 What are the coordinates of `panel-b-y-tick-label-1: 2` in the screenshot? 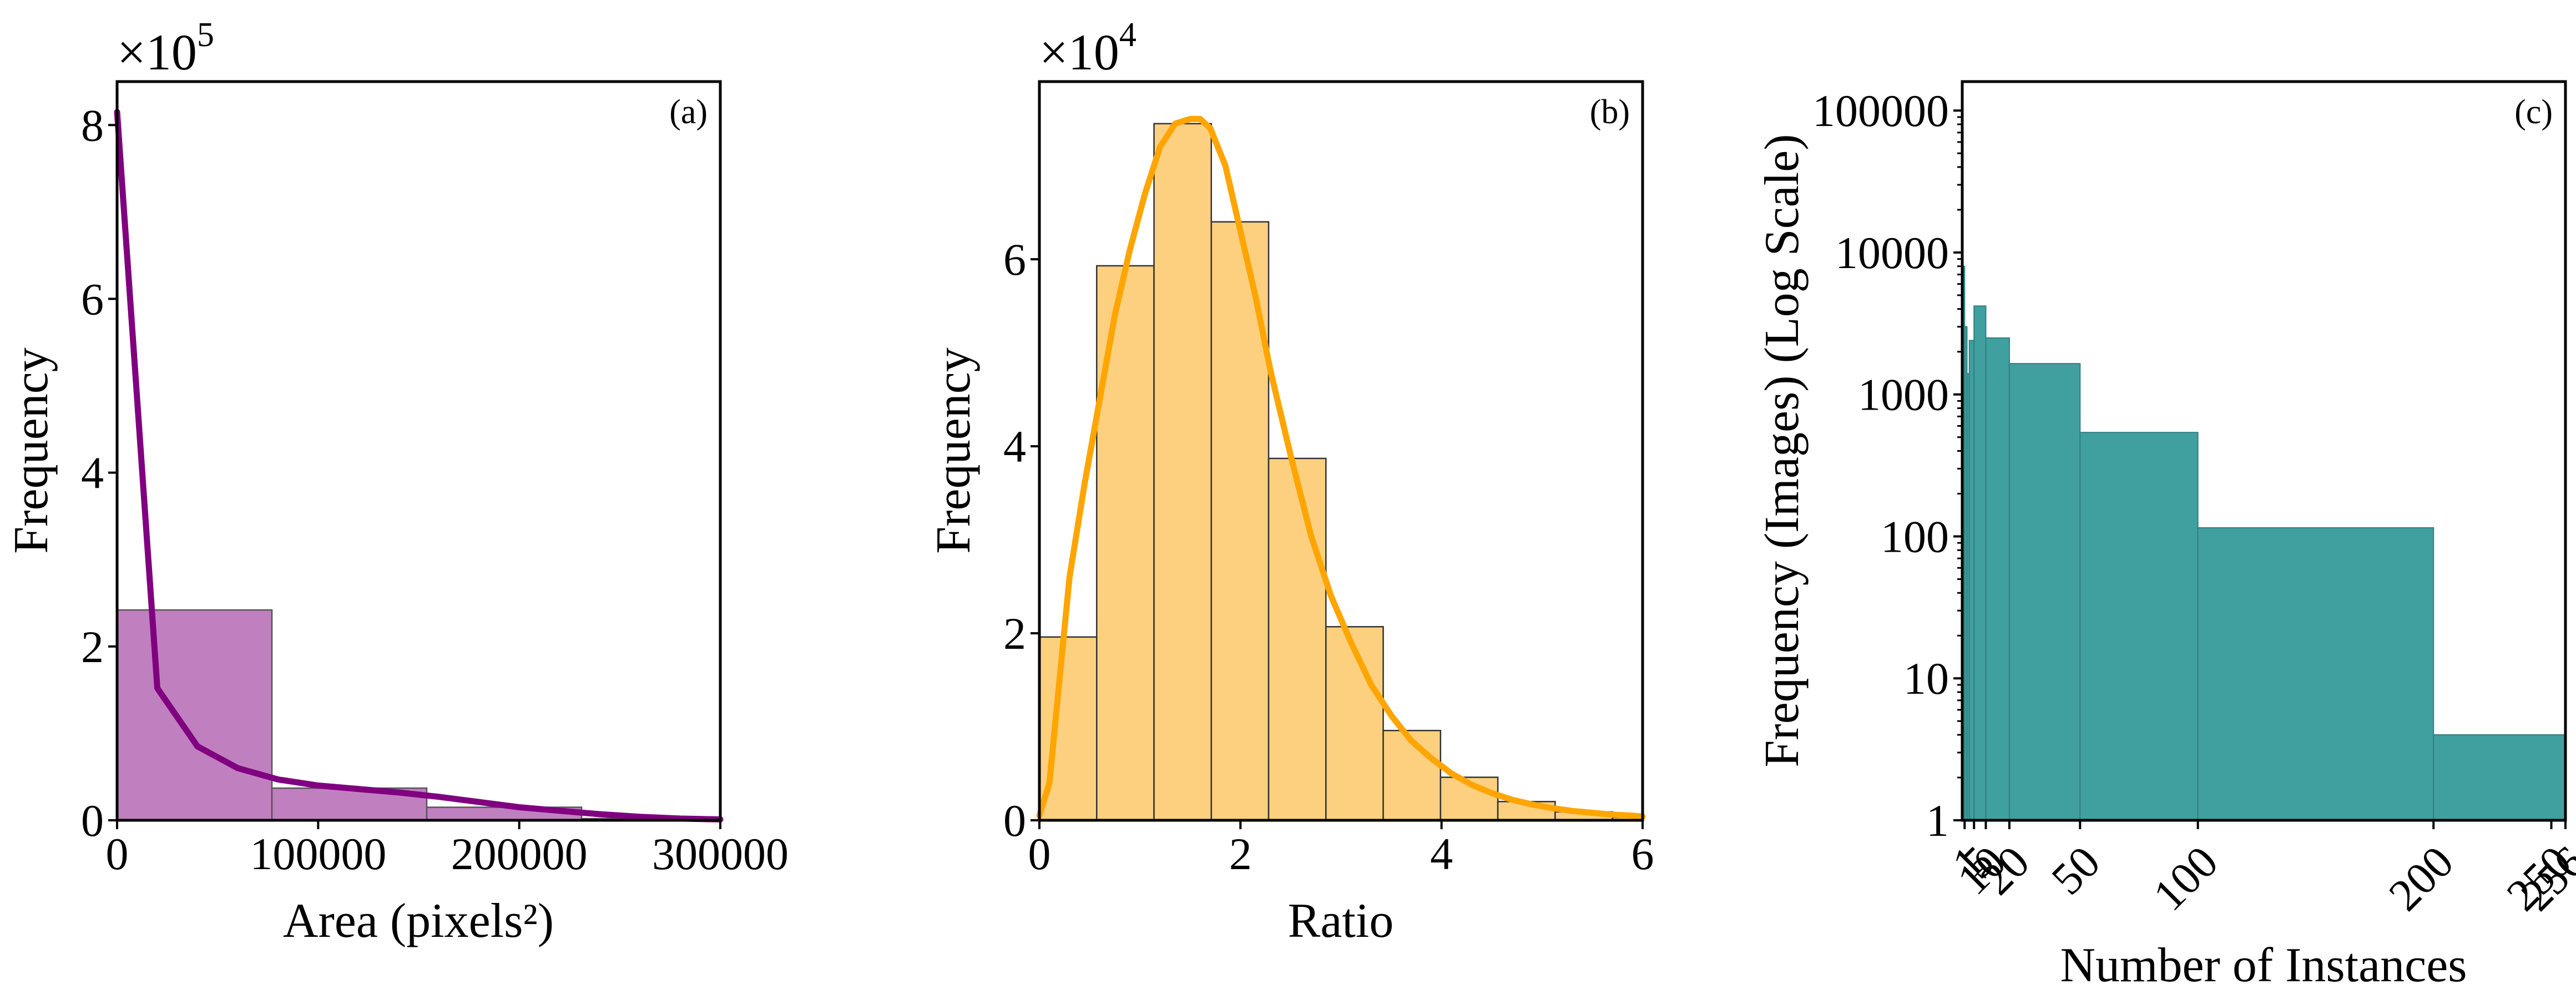 It's located at (1014, 633).